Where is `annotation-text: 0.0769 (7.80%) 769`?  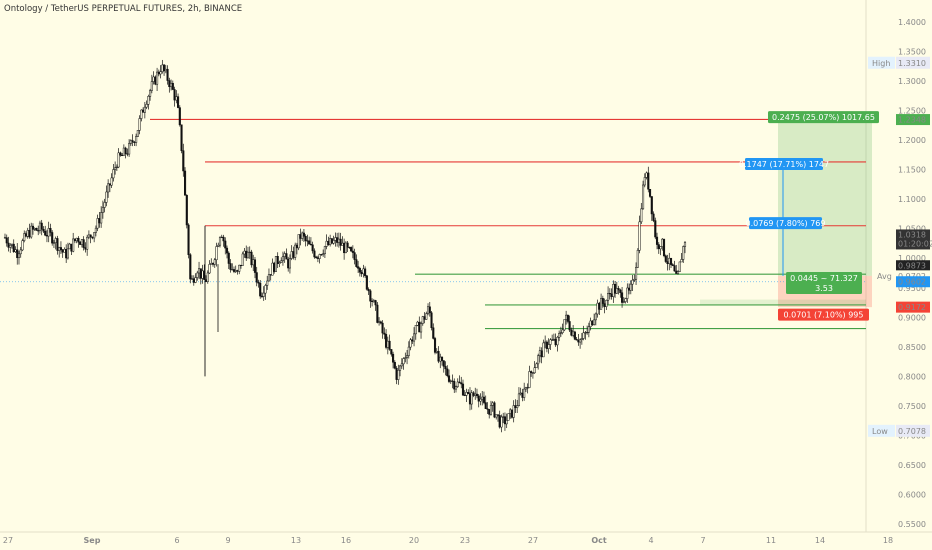
annotation-text: 0.0769 (7.80%) 769 is located at coordinates (785, 223).